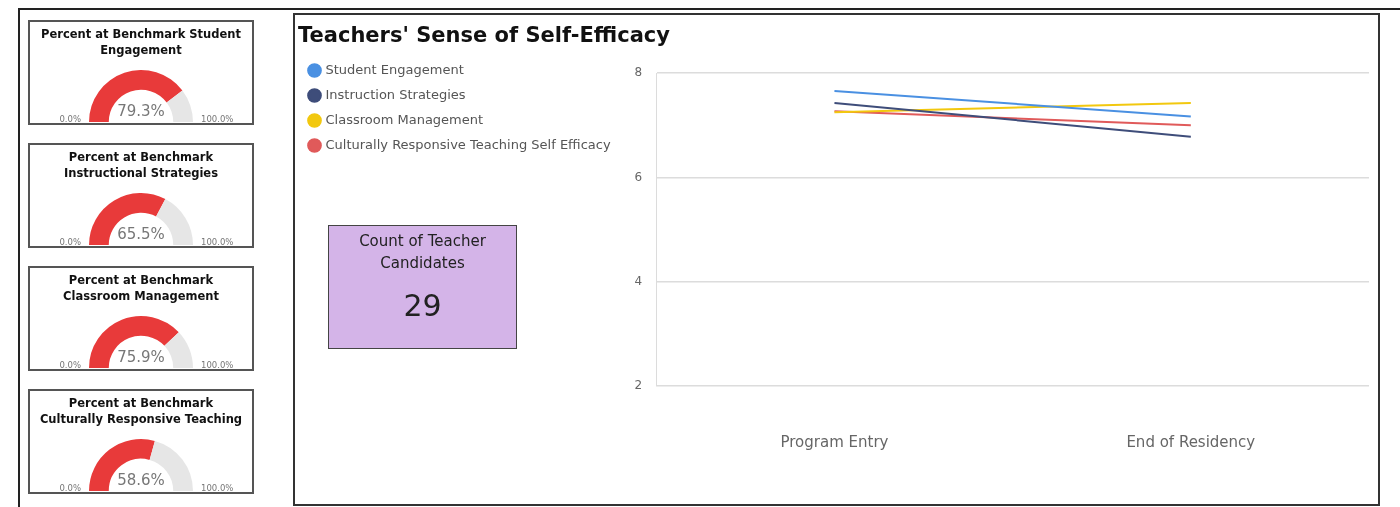 The image size is (1400, 507). What do you see at coordinates (141, 288) in the screenshot?
I see `chart-title: Percent at Benchmark Classroom Management` at bounding box center [141, 288].